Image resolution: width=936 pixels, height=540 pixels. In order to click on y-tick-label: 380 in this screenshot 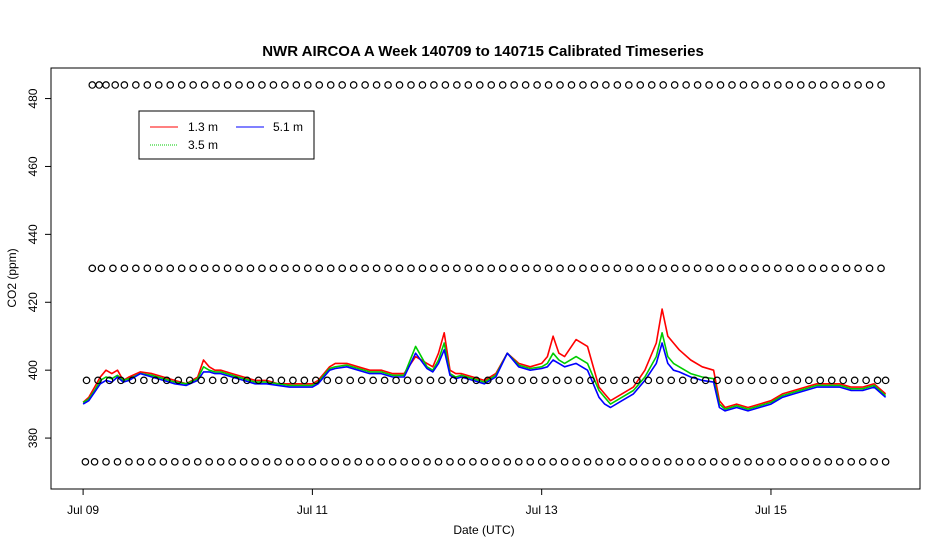, I will do `click(33, 438)`.